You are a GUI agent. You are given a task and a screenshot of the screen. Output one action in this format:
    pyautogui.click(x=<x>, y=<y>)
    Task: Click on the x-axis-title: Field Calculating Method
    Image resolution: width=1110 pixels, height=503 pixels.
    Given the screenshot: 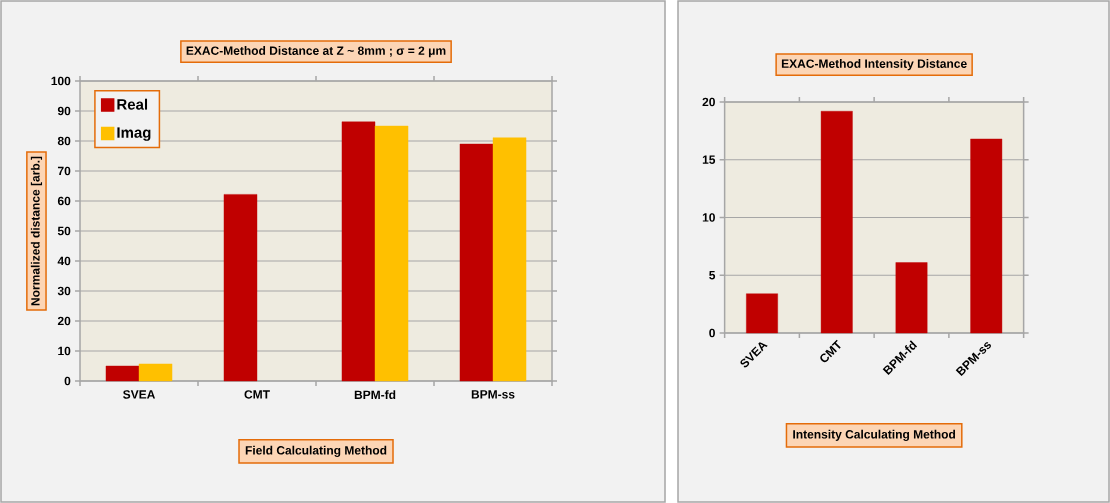 What is the action you would take?
    pyautogui.click(x=316, y=451)
    